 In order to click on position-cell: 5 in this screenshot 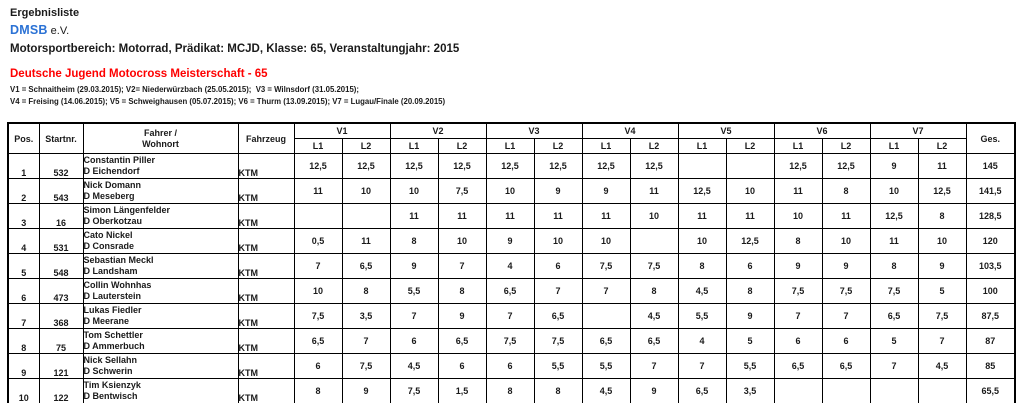, I will do `click(23, 266)`.